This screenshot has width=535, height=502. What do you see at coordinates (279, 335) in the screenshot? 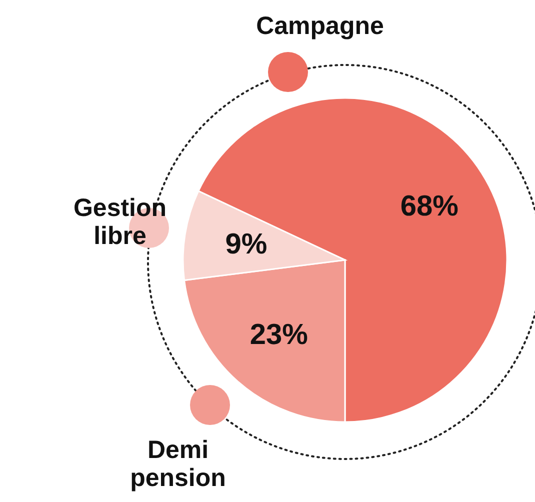
I see `data-label: 23%` at bounding box center [279, 335].